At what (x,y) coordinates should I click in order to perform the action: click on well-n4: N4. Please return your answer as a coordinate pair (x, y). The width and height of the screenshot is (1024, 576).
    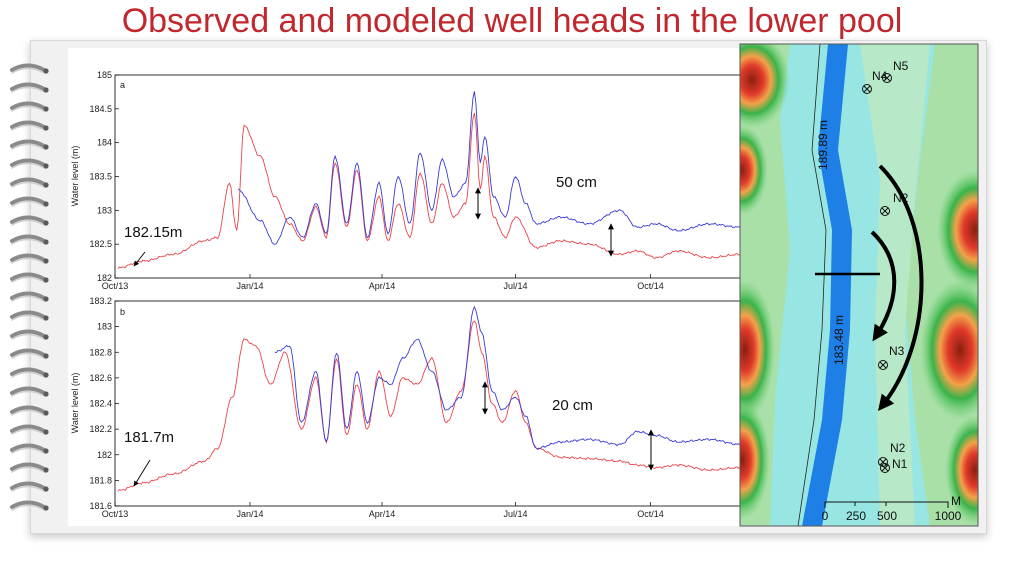
    Looking at the image, I should click on (875, 81).